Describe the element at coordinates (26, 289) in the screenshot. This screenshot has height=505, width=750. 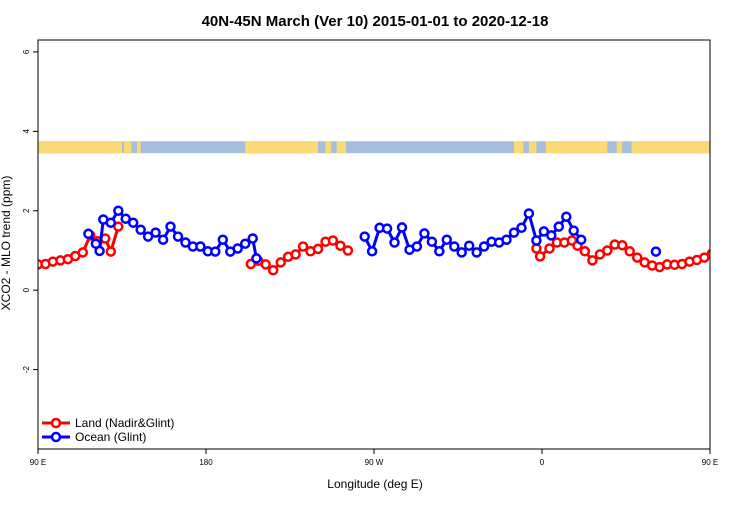
I see `y-tick-label-1: 0` at that location.